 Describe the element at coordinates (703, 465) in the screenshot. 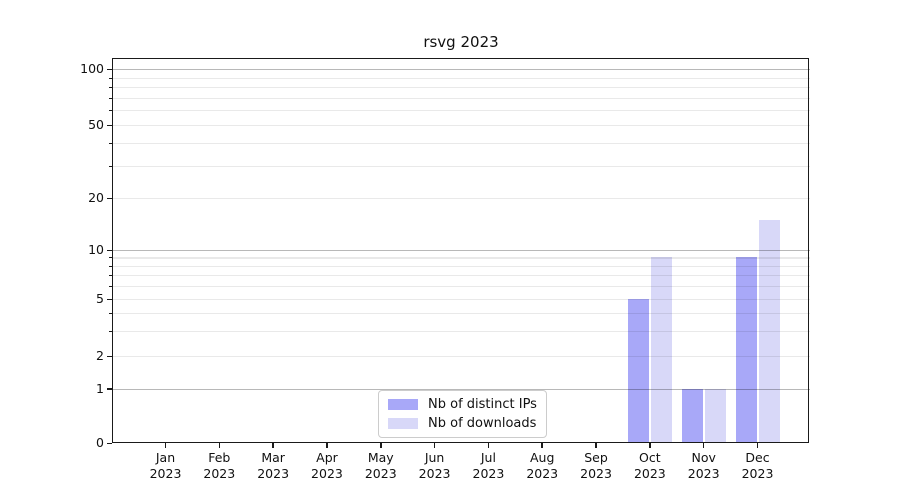

I see `x-tick-label-nov: Nov 2023` at that location.